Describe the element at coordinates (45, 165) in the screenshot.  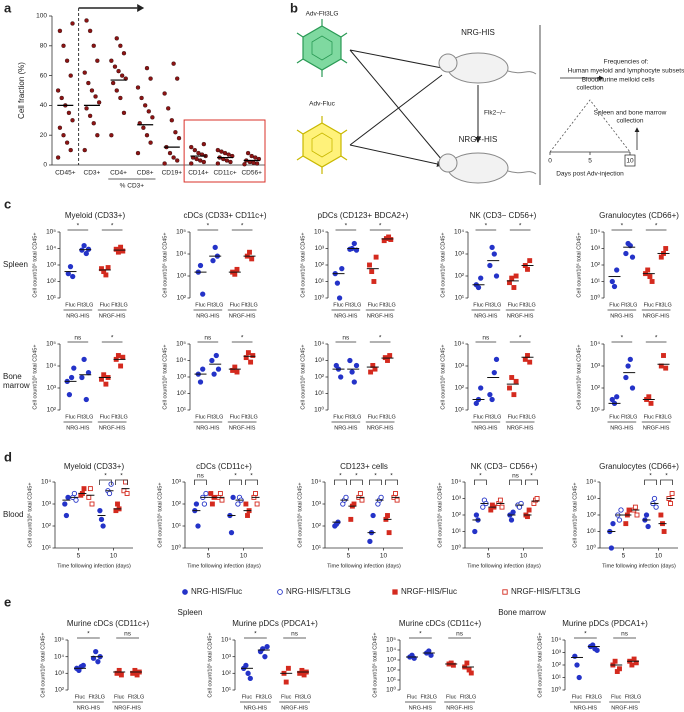
I see `y-tick-label: 0` at that location.